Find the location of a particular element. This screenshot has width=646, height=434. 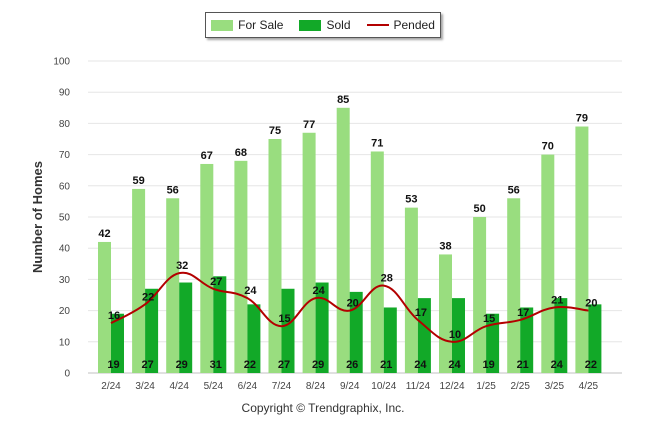

legend-label-sold: Sold is located at coordinates (338, 25).